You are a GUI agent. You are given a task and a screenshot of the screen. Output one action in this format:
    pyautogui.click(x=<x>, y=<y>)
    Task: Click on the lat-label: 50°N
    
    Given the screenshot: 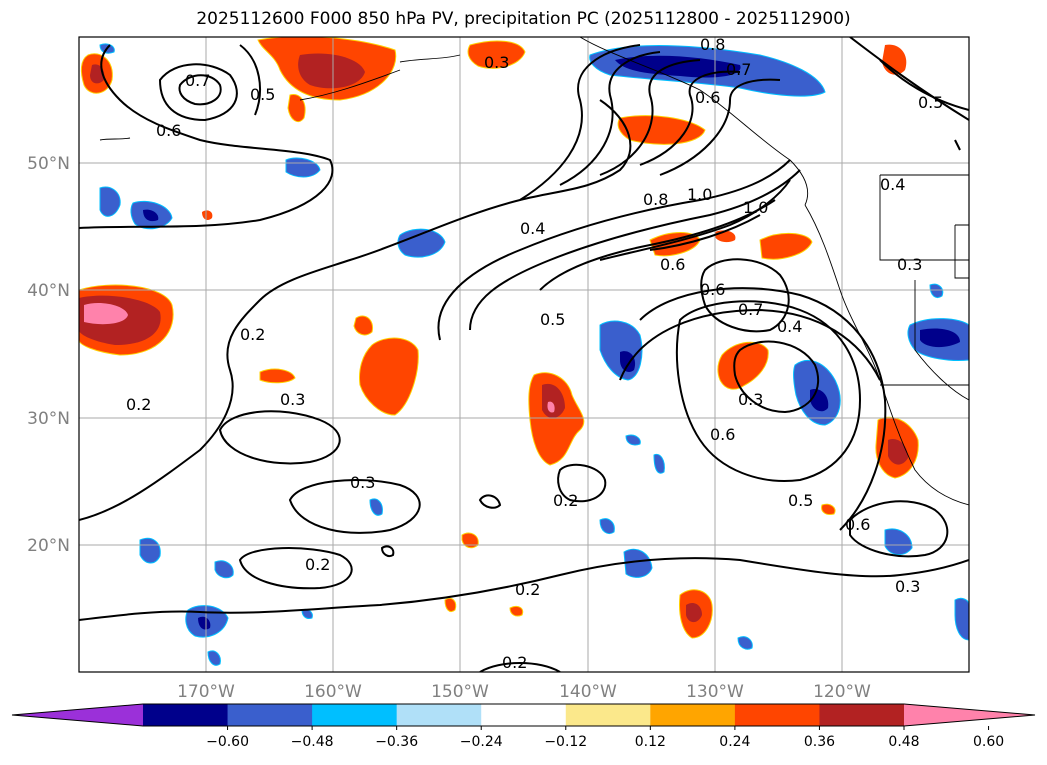 What is the action you would take?
    pyautogui.click(x=48, y=164)
    